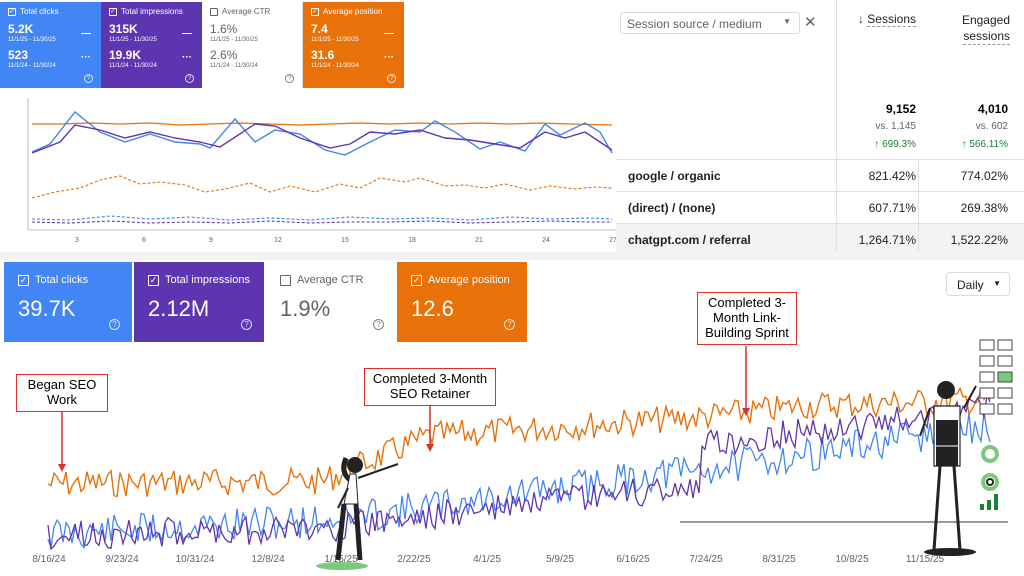 The width and height of the screenshot is (1024, 576). What do you see at coordinates (997, 283) in the screenshot?
I see `dropdown-arrow-icon: ▼` at bounding box center [997, 283].